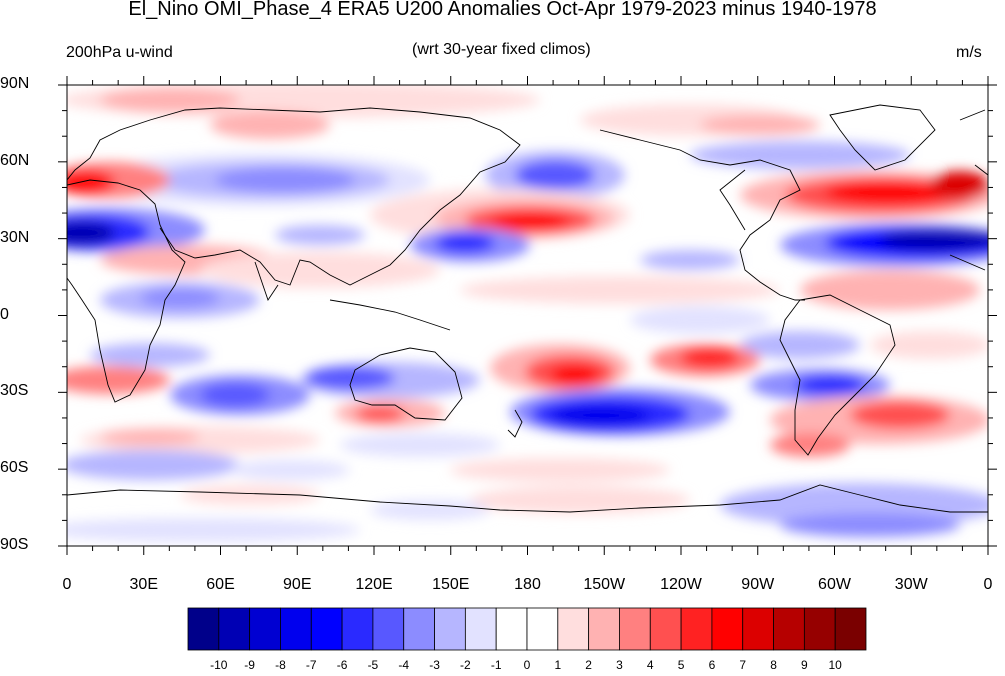  What do you see at coordinates (773, 665) in the screenshot?
I see `colorbar-label: 8` at bounding box center [773, 665].